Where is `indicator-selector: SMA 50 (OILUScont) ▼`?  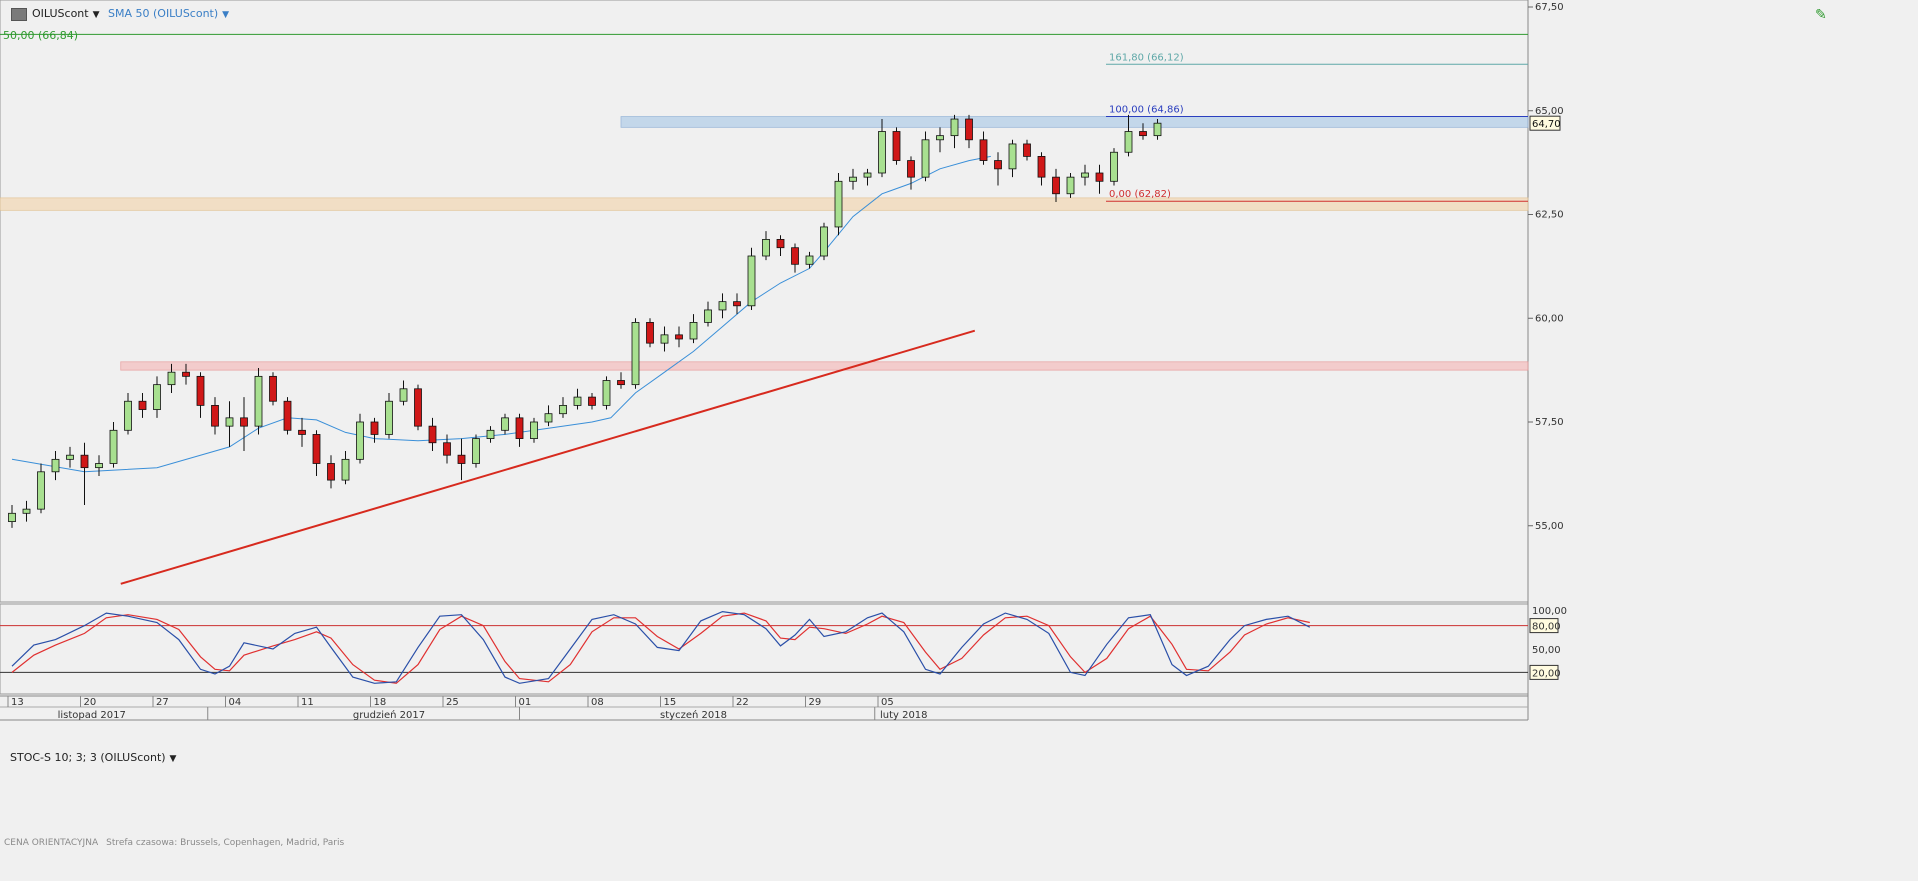
indicator-selector: SMA 50 (OILUScont) ▼ is located at coordinates (168, 13).